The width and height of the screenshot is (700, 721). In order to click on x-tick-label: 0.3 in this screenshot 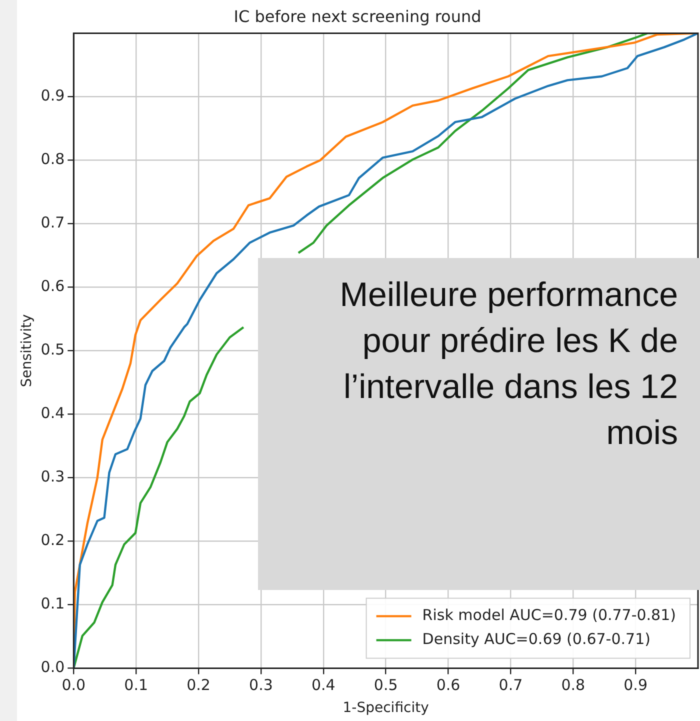, I will do `click(261, 685)`.